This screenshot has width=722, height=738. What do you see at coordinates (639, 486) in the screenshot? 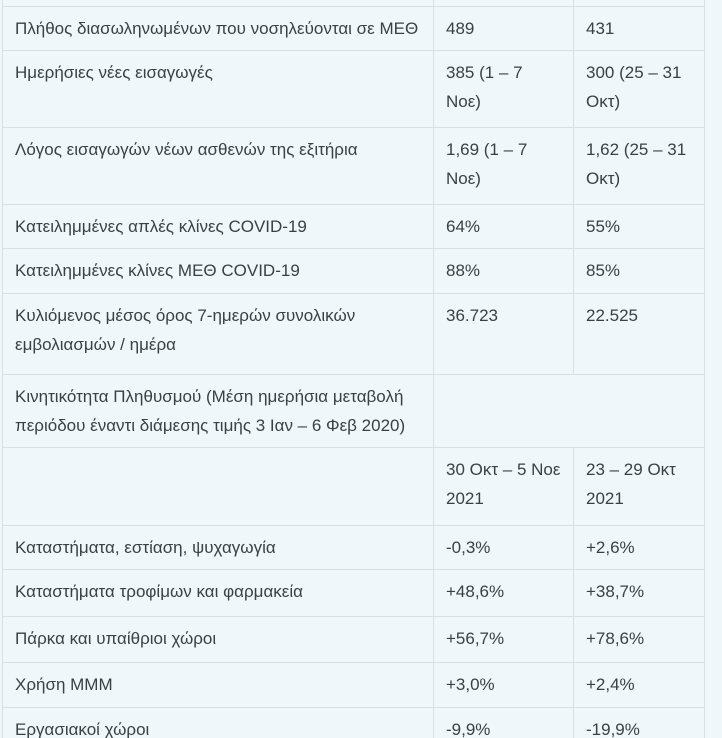
I see `period-header-previous: 23 – 29 Οκτ 2021` at bounding box center [639, 486].